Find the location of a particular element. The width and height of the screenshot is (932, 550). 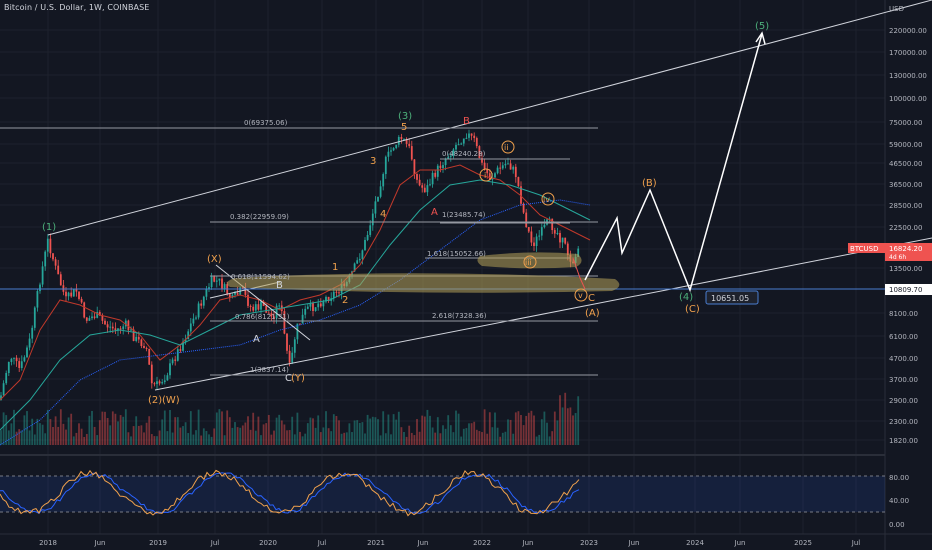

fib-label-local-1: 1(23485.74) is located at coordinates (464, 215).